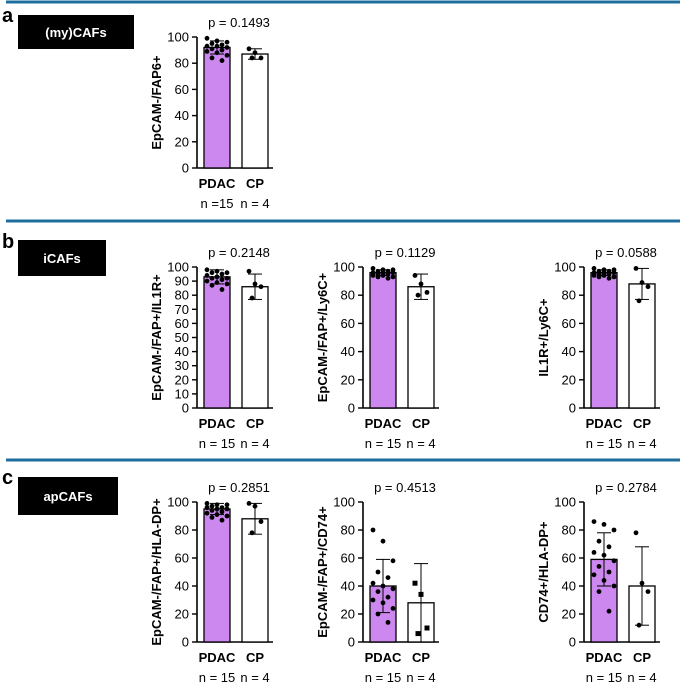  Describe the element at coordinates (62, 258) in the screenshot. I see `panel-label-b: iCAFs` at that location.